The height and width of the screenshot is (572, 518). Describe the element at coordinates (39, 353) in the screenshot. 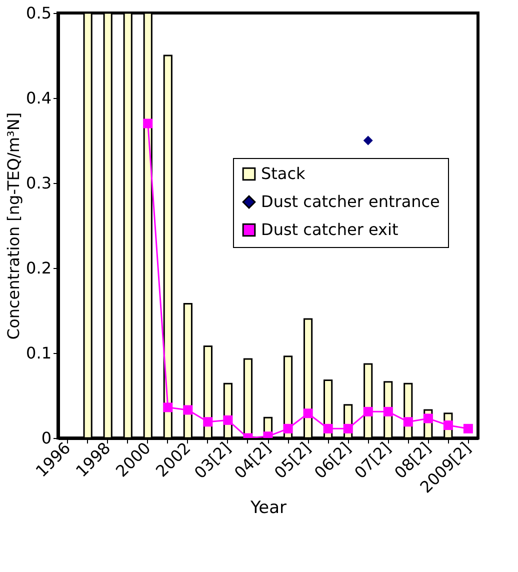

I see `y-tick-label: 0.1` at that location.